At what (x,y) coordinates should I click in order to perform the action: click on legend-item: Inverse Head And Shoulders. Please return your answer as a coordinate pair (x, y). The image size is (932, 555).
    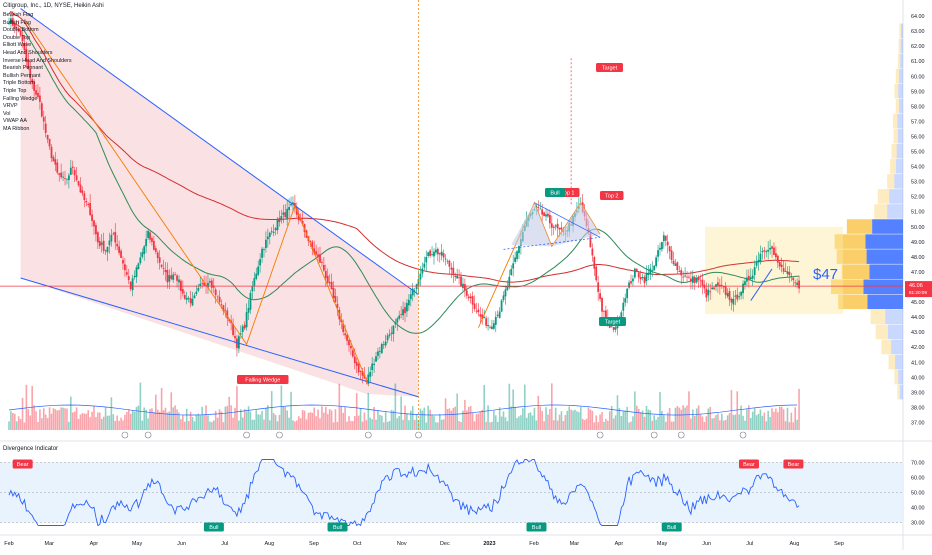
    Looking at the image, I should click on (37, 60).